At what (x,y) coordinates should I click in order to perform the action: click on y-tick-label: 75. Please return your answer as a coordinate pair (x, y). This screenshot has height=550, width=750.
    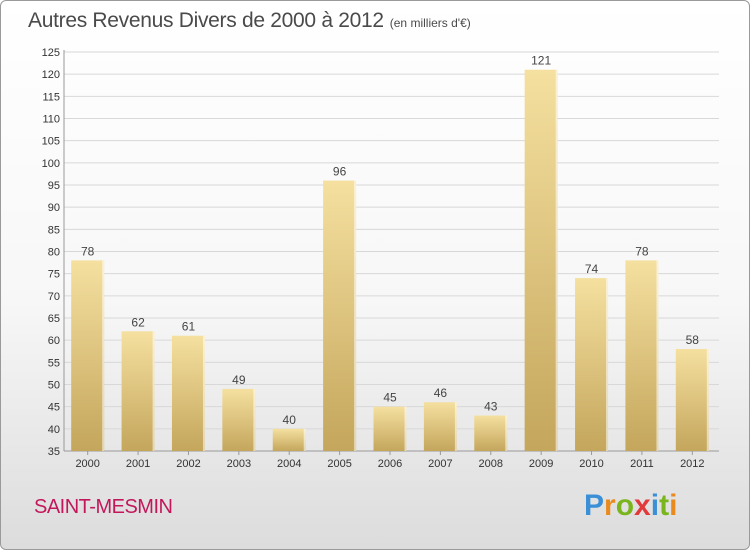
    Looking at the image, I should click on (54, 275).